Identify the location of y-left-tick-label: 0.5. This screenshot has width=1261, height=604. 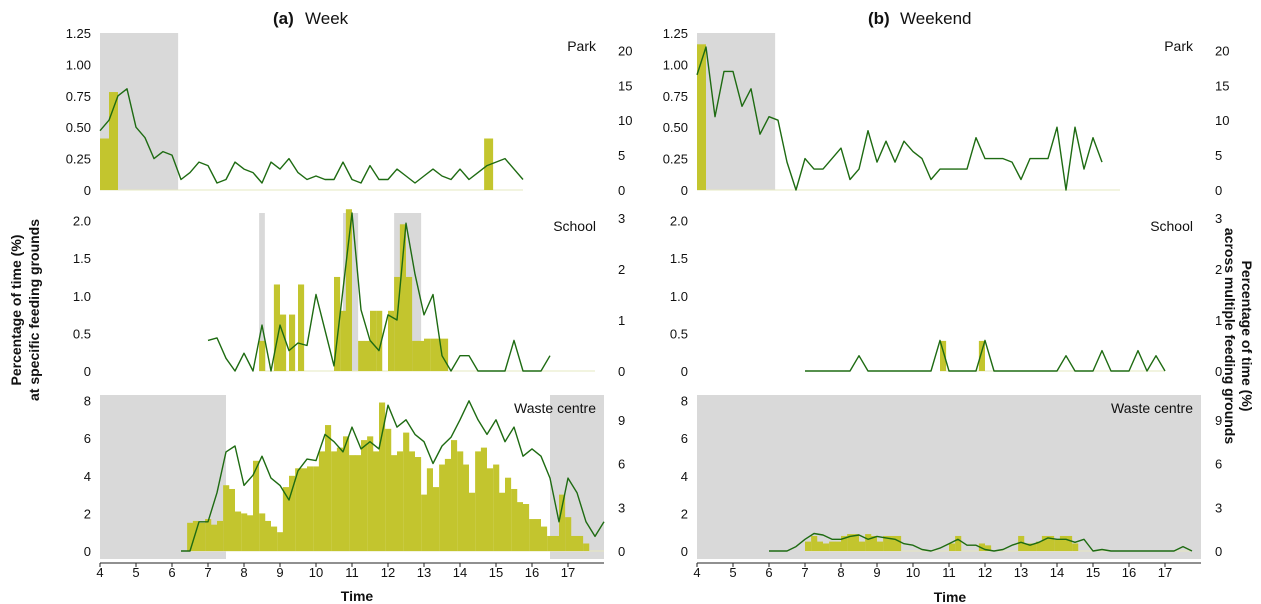
(679, 333).